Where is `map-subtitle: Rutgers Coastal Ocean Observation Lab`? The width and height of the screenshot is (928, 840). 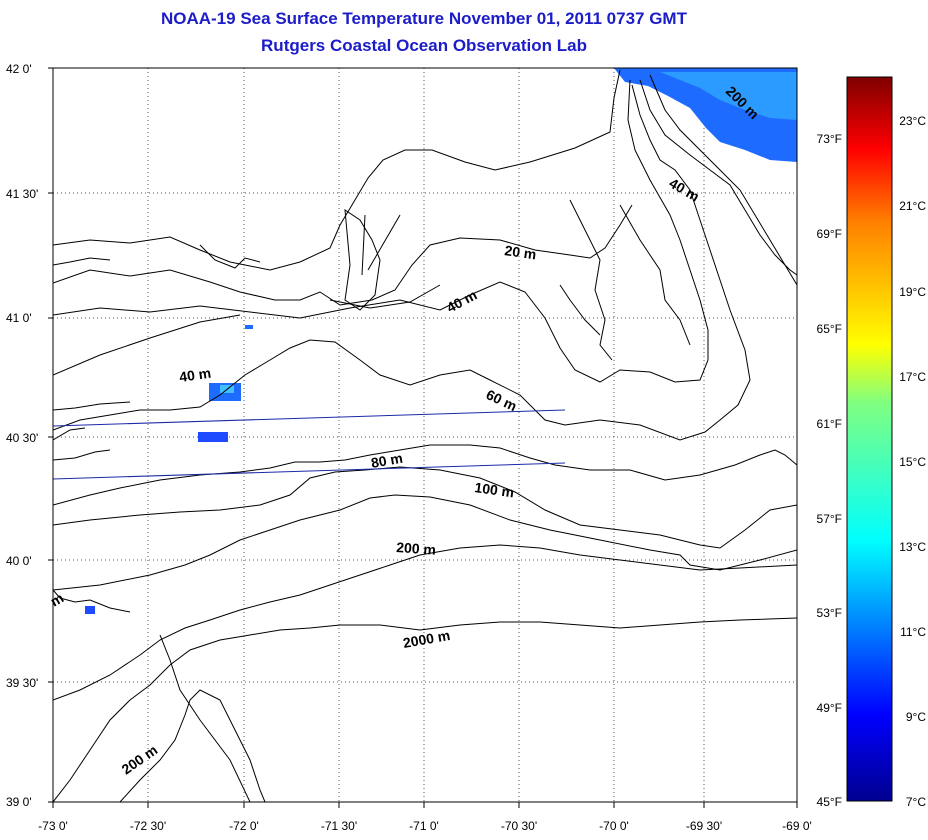 map-subtitle: Rutgers Coastal Ocean Observation Lab is located at coordinates (424, 45).